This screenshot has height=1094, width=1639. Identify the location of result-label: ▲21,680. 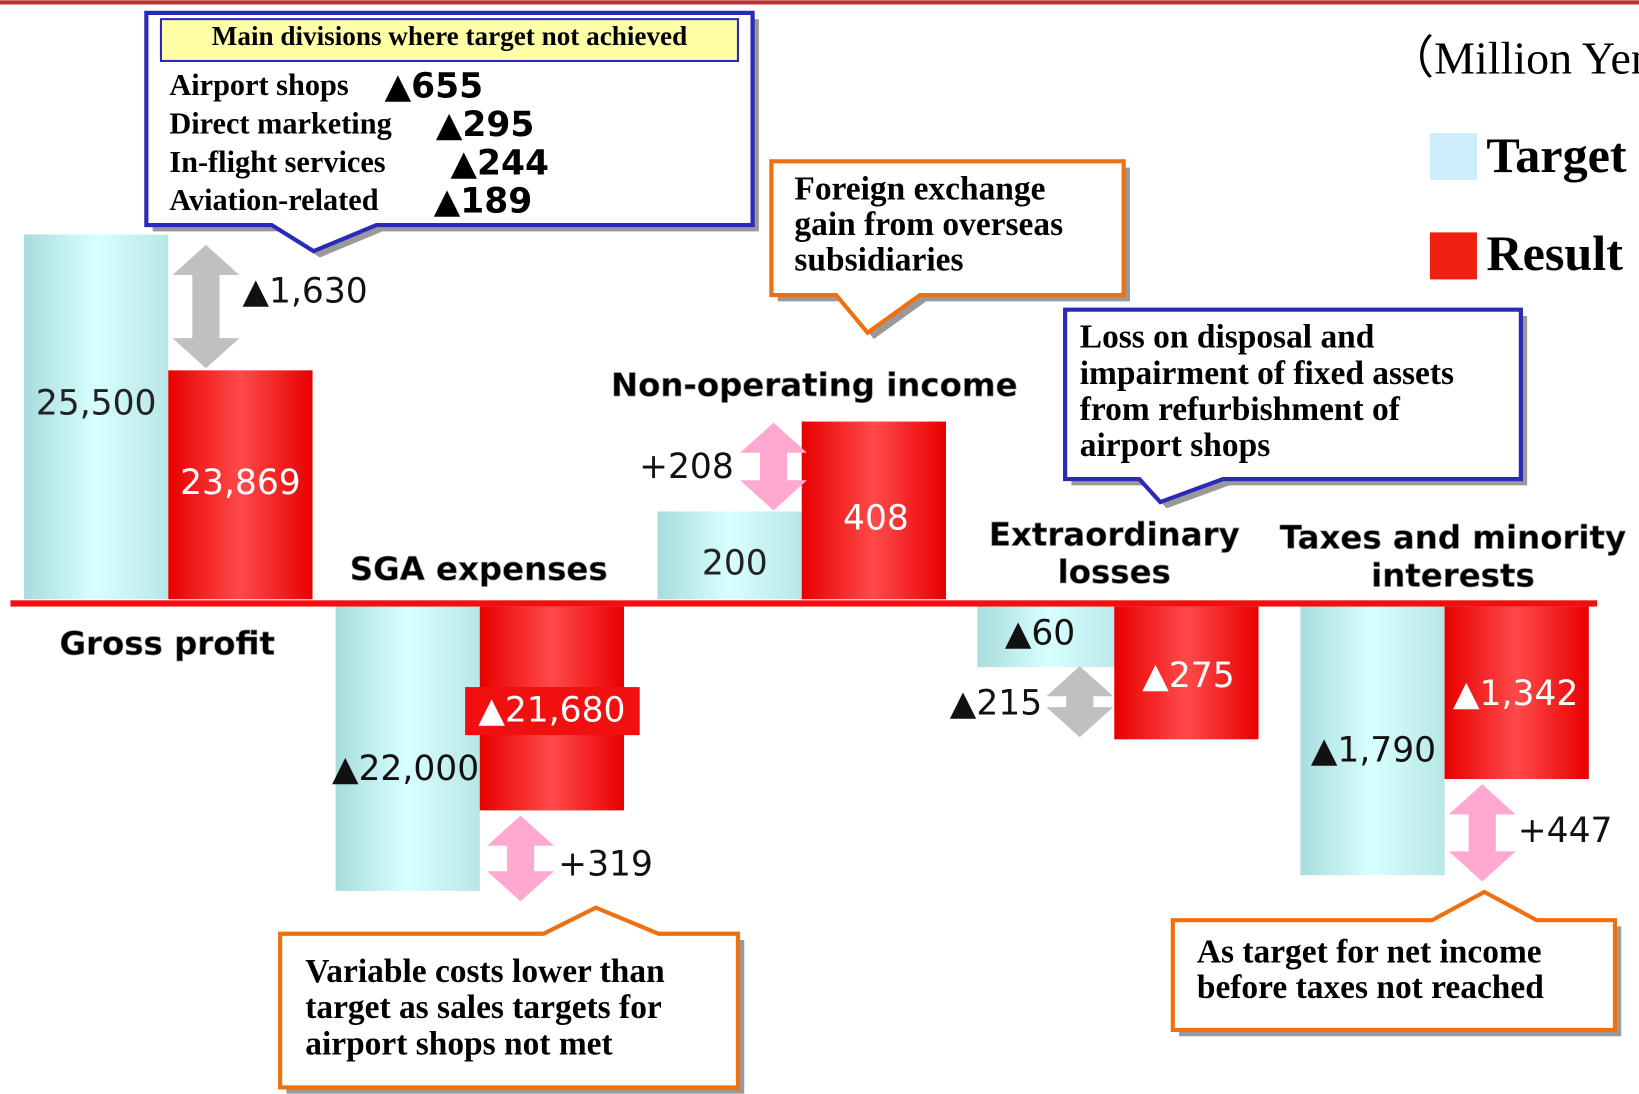
(551, 711).